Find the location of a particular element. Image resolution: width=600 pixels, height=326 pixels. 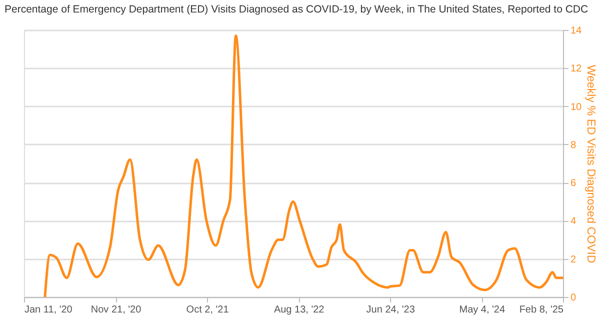

x-tick-label: Feb 8, '25 is located at coordinates (541, 310).